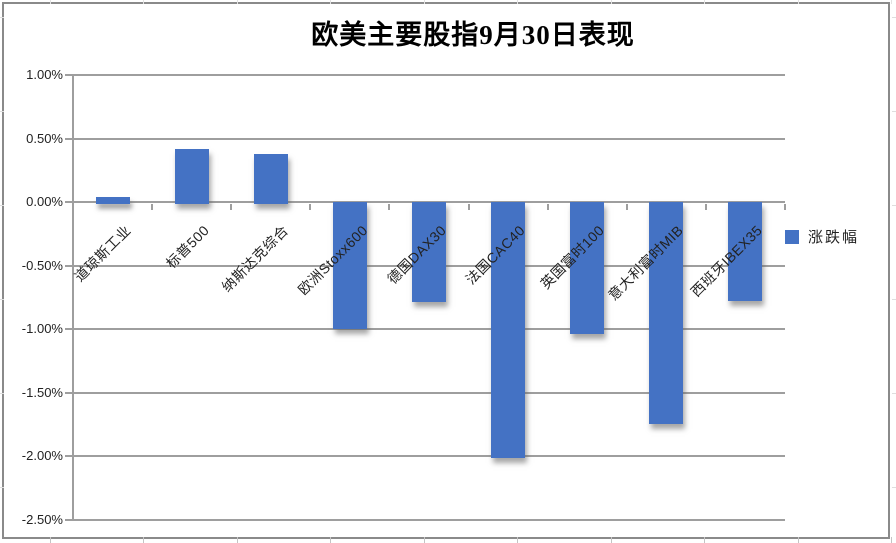  I want to click on legend: 涨跌幅, so click(822, 236).